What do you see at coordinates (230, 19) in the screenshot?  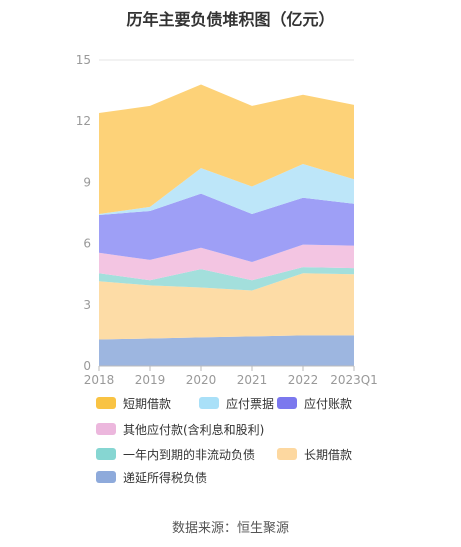 I see `chart-title: 历年主要负债堆积图（亿元）` at bounding box center [230, 19].